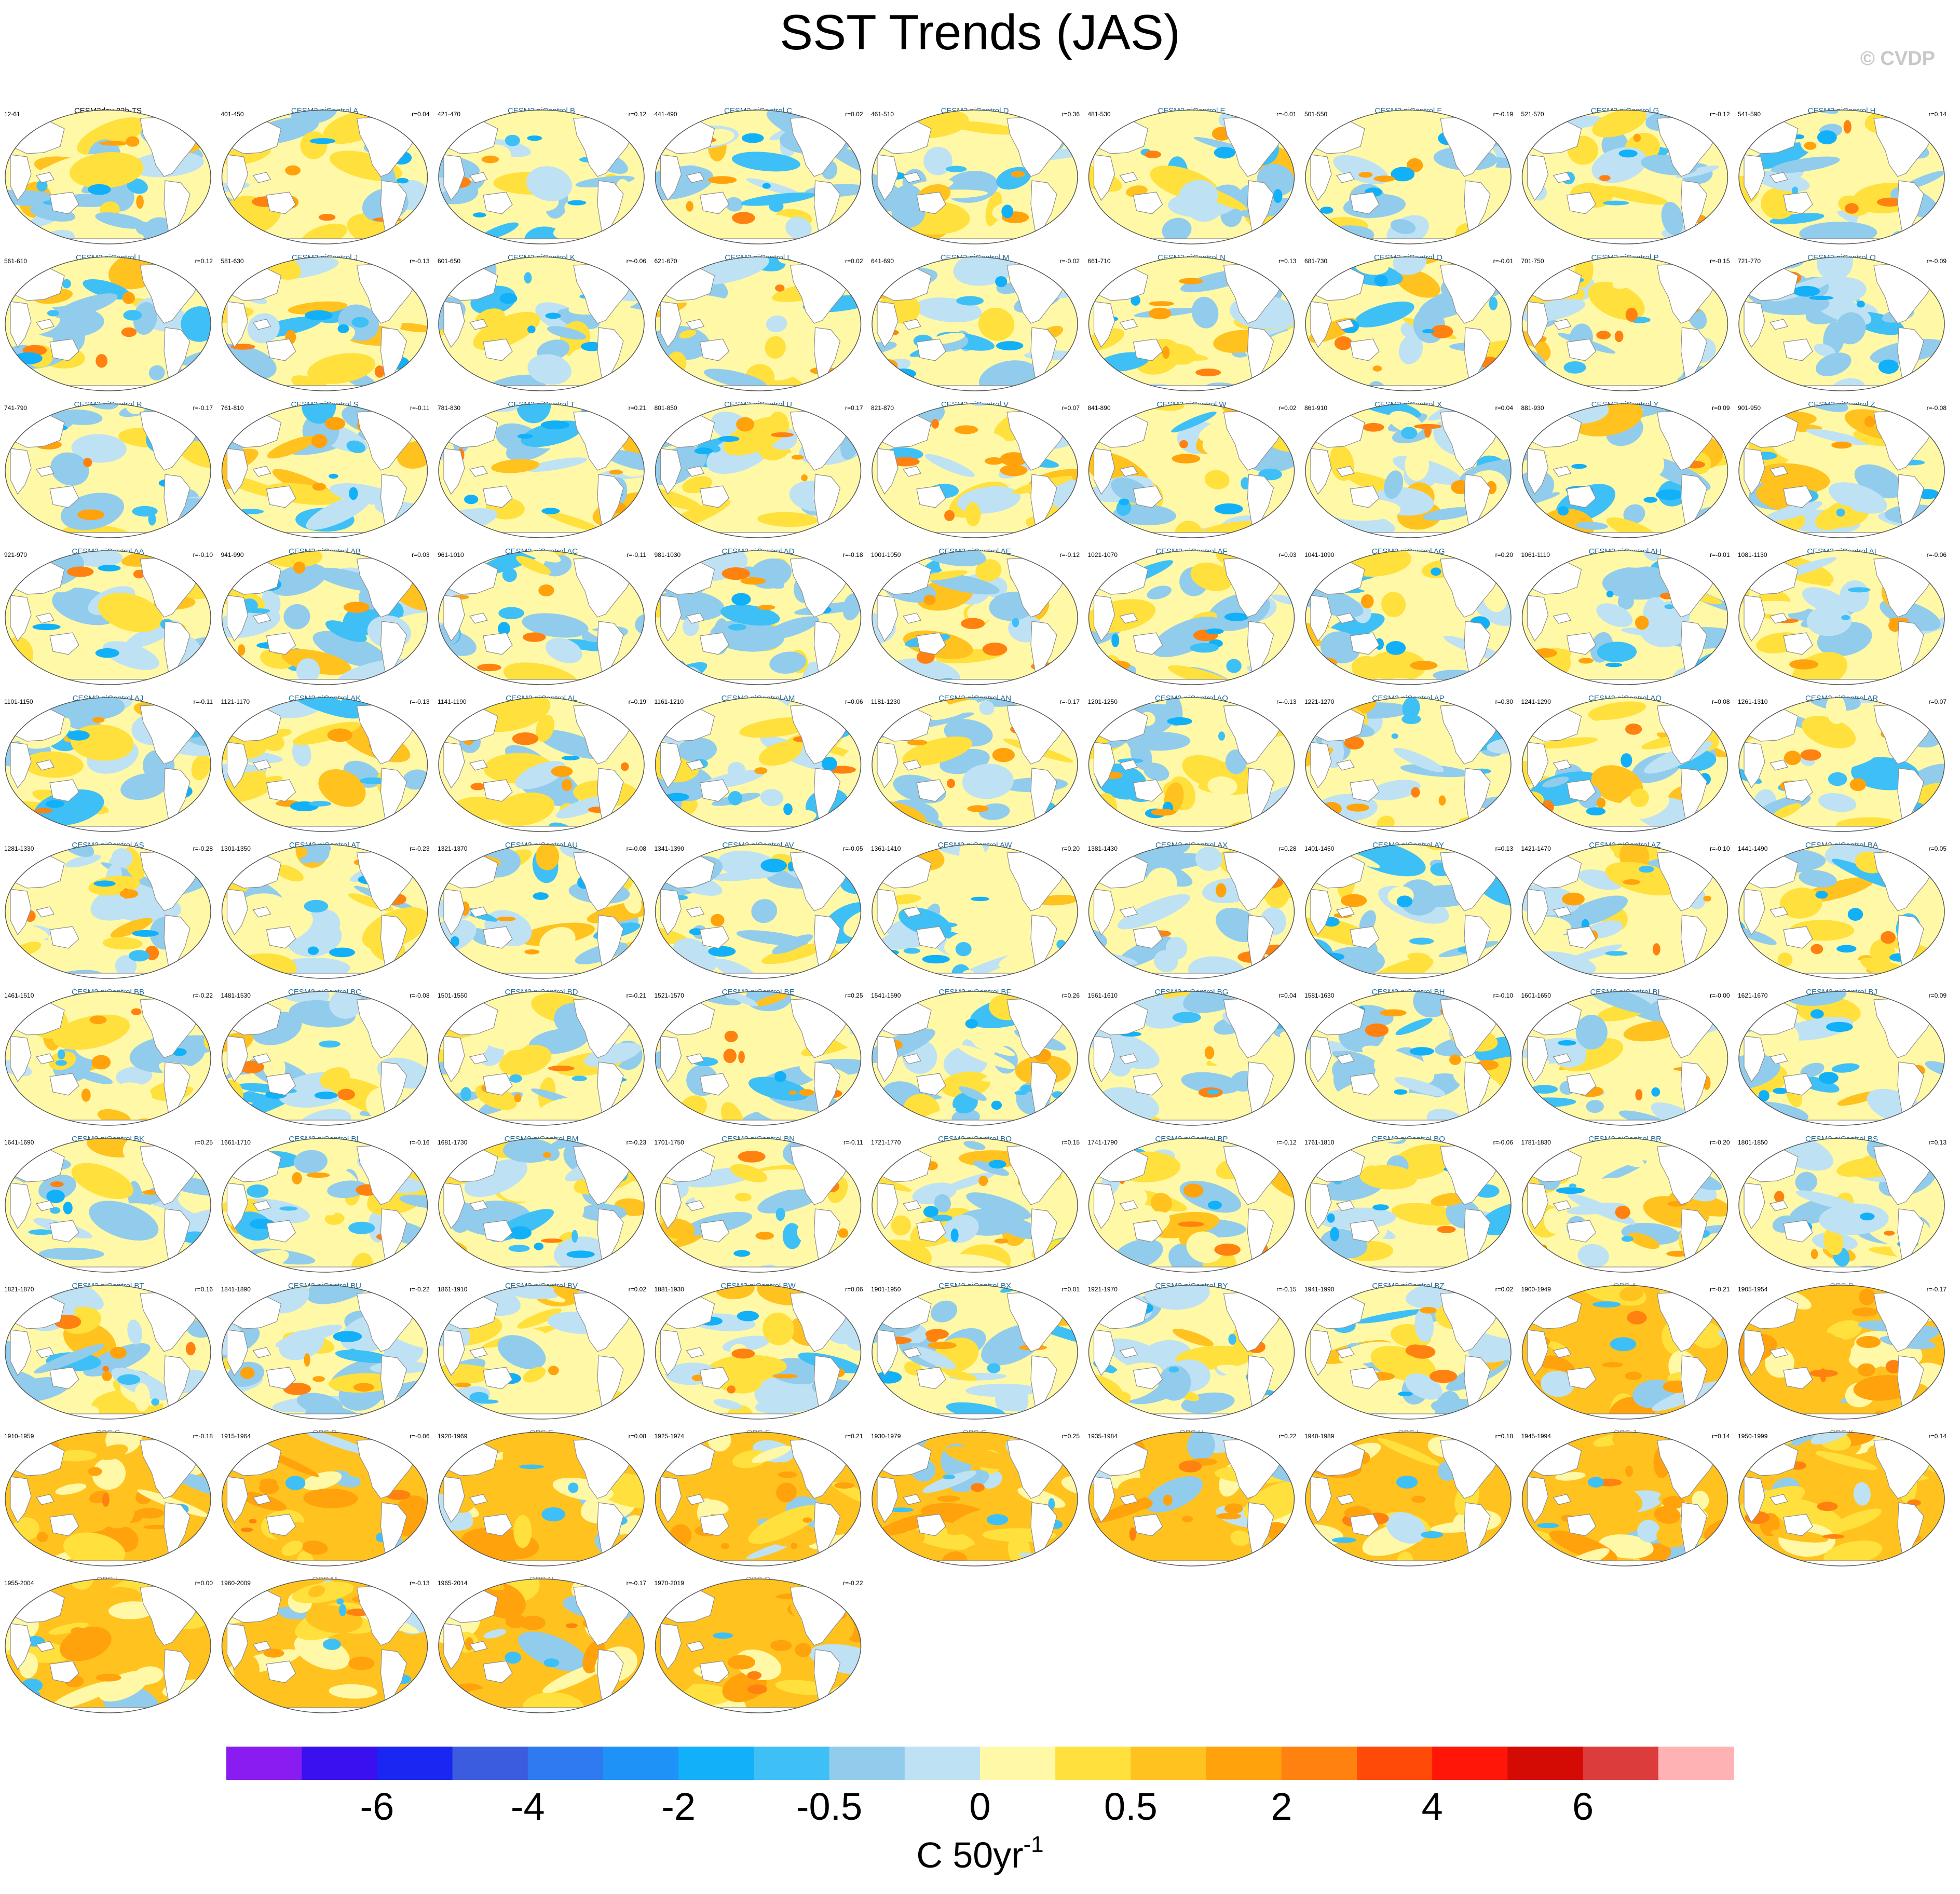 The image size is (1960, 1894). What do you see at coordinates (377, 1806) in the screenshot?
I see `colorbar-tick-label: -6` at bounding box center [377, 1806].